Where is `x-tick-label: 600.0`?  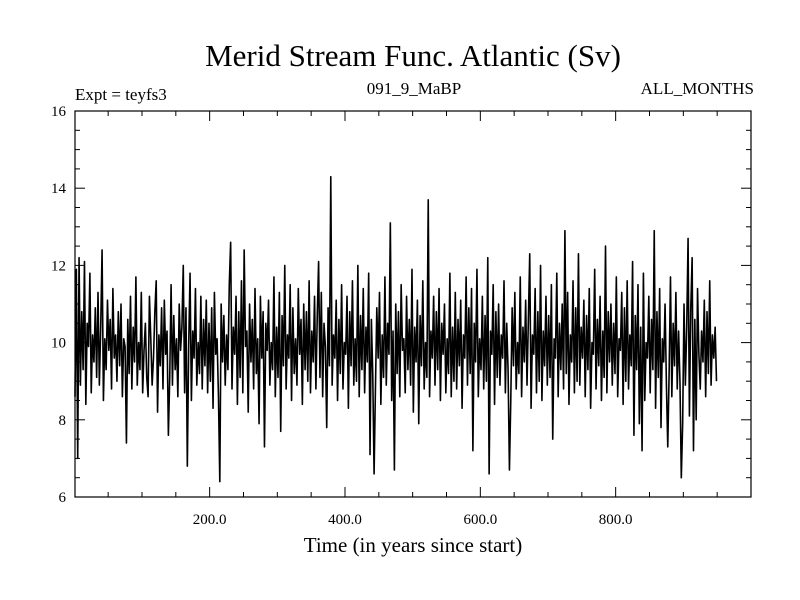 x-tick-label: 600.0 is located at coordinates (480, 520).